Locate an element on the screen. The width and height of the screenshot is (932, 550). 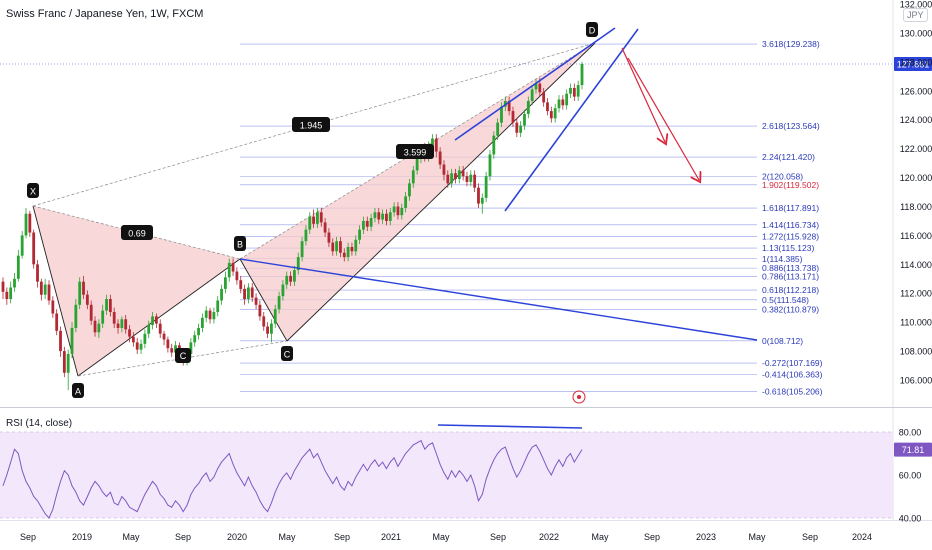
y-tick-label: 132.000 is located at coordinates (916, 5).